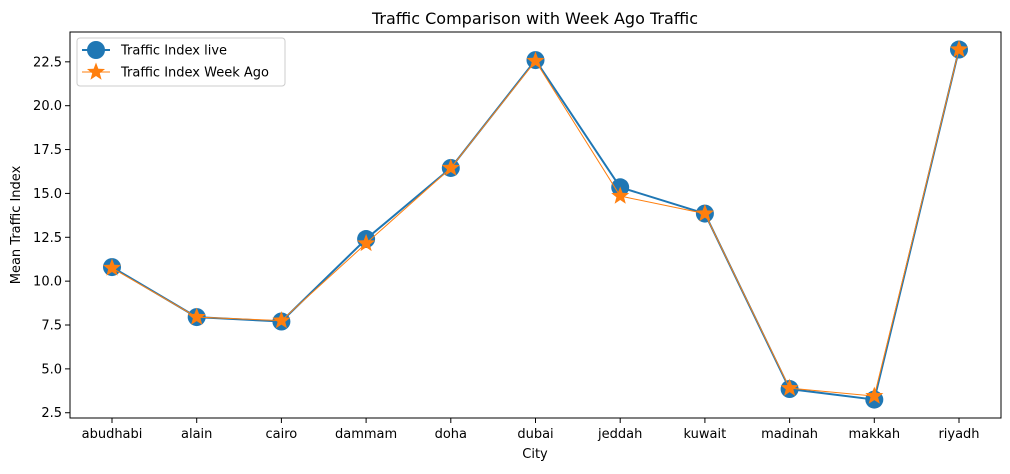  Describe the element at coordinates (535, 454) in the screenshot. I see `x-axis-label: City` at that location.